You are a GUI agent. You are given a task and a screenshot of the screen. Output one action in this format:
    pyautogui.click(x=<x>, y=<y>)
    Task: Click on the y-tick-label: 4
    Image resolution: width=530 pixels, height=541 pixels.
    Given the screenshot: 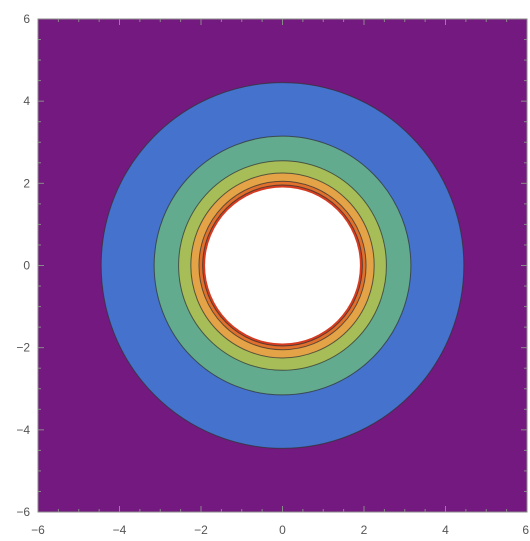 What is the action you would take?
    pyautogui.click(x=26, y=101)
    